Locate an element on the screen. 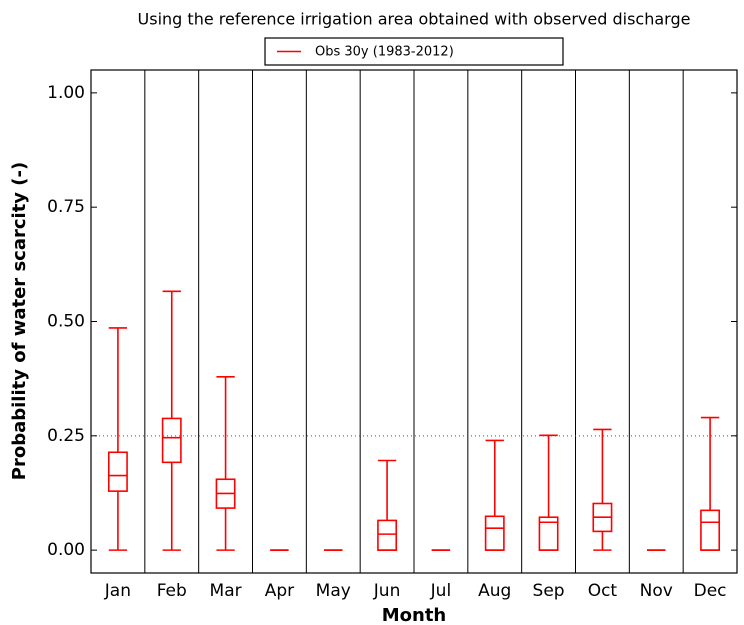 The height and width of the screenshot is (625, 744). x-tick-label: Sep is located at coordinates (549, 591).